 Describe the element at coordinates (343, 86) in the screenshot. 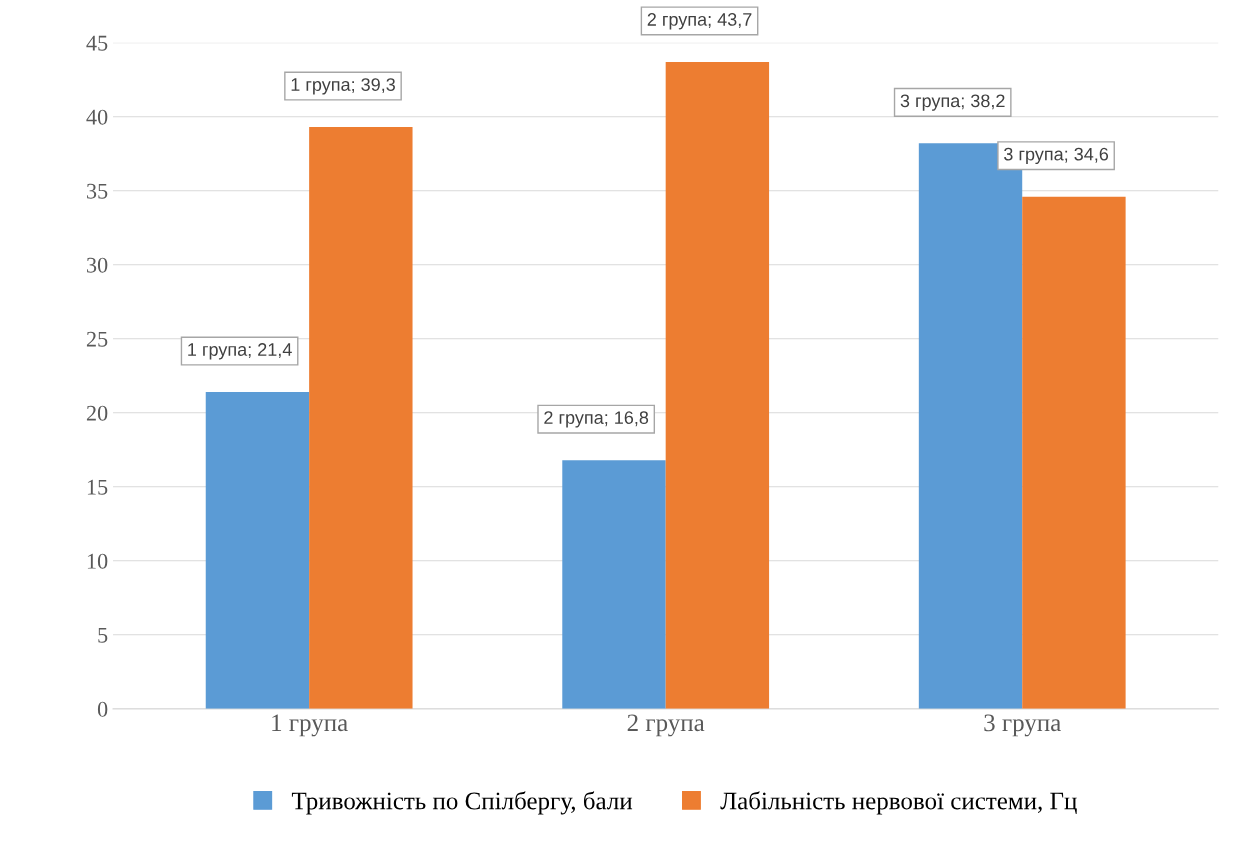

I see `data-label: 1 група; 39,3` at that location.